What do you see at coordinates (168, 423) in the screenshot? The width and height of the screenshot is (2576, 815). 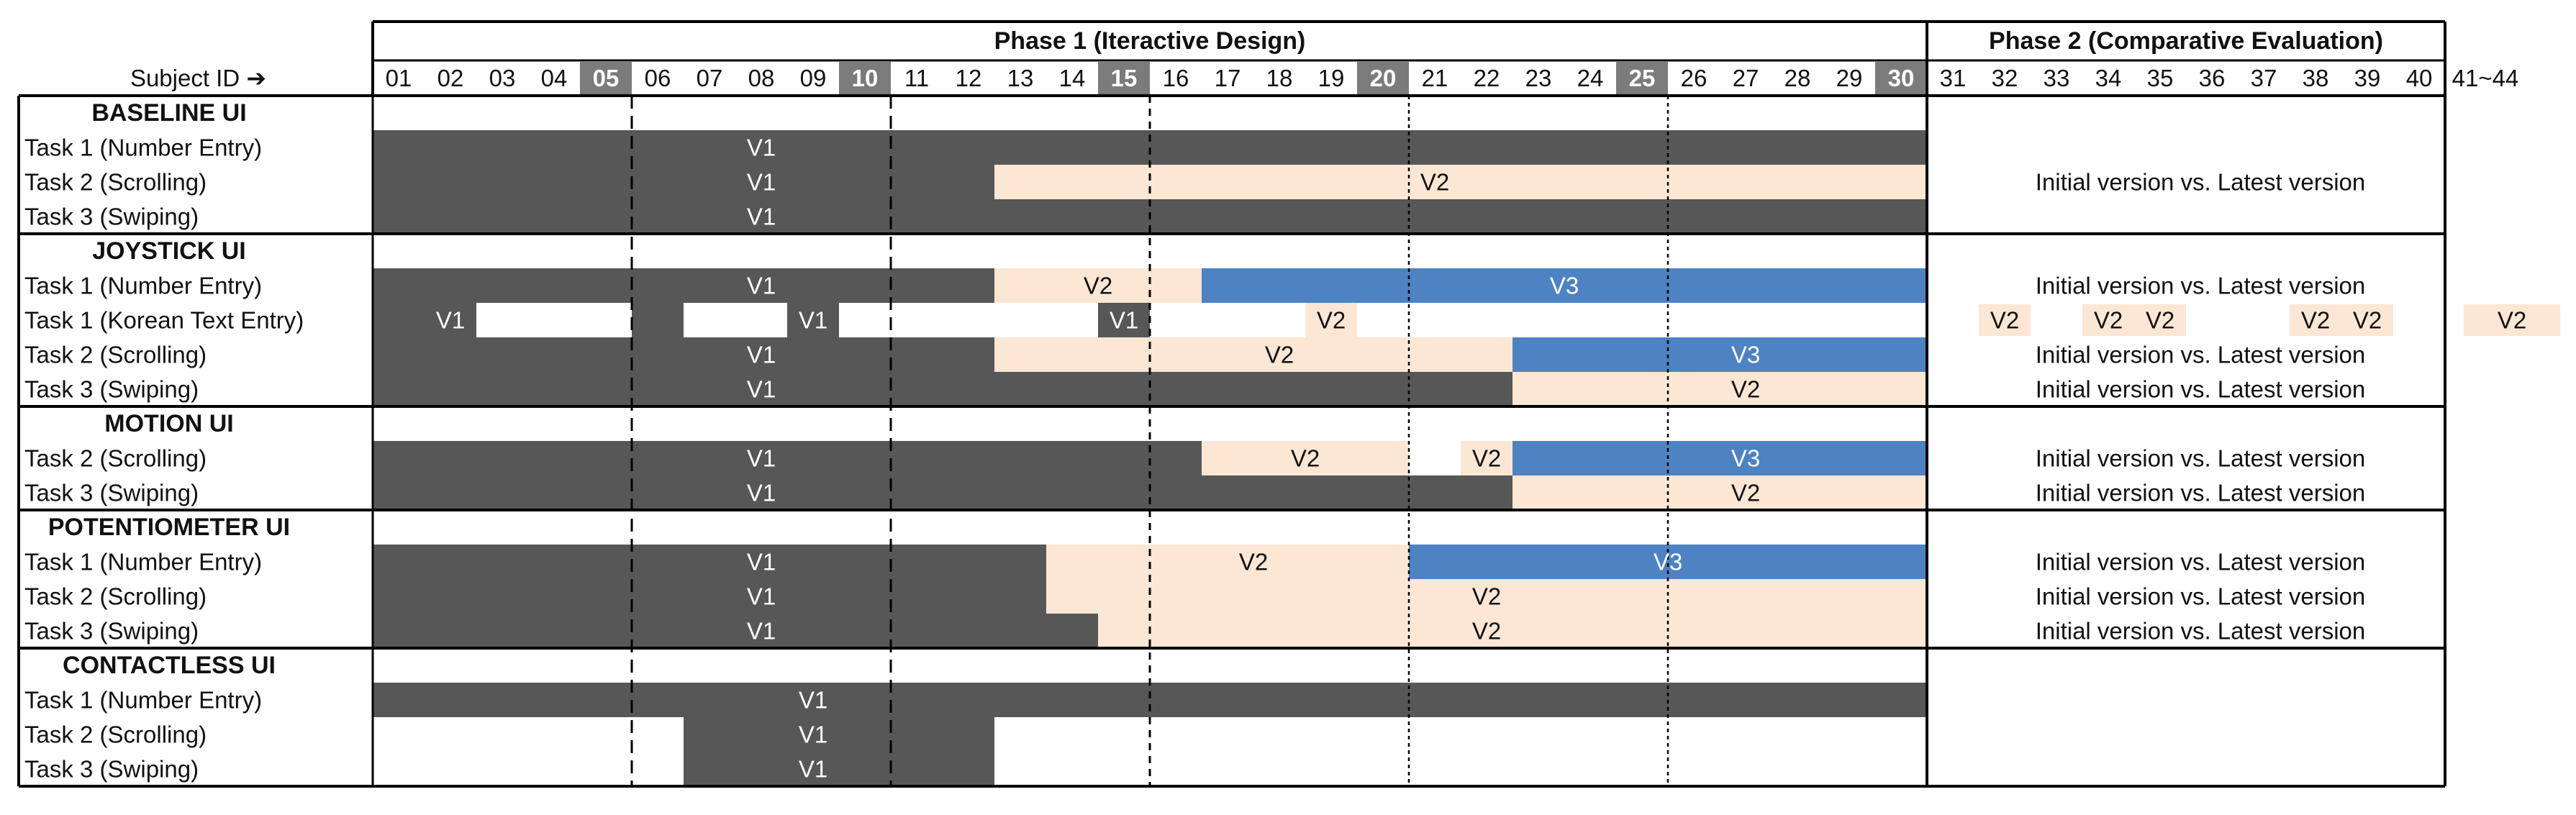 I see `group-title: MOTION UI` at bounding box center [168, 423].